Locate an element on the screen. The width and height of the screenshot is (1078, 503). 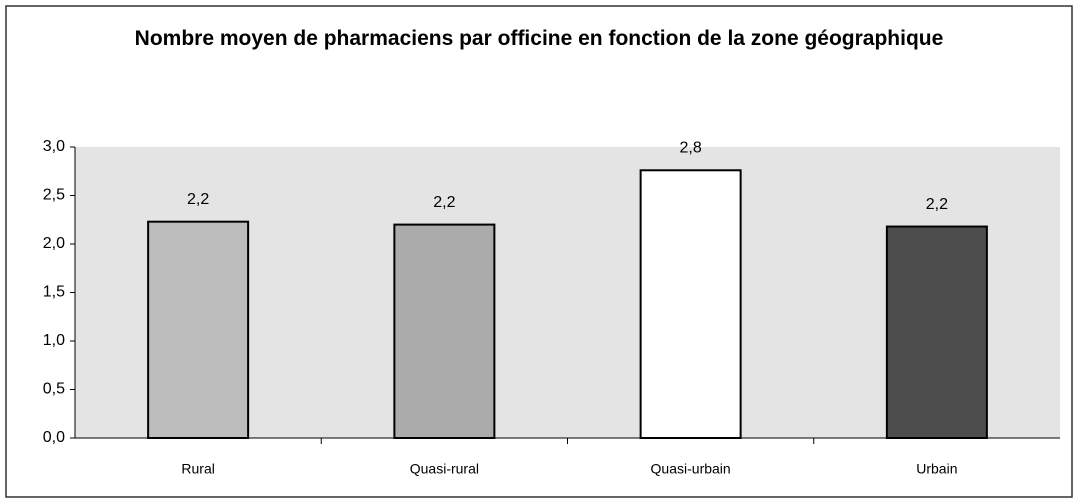
x-tick-label: Urbain is located at coordinates (936, 469).